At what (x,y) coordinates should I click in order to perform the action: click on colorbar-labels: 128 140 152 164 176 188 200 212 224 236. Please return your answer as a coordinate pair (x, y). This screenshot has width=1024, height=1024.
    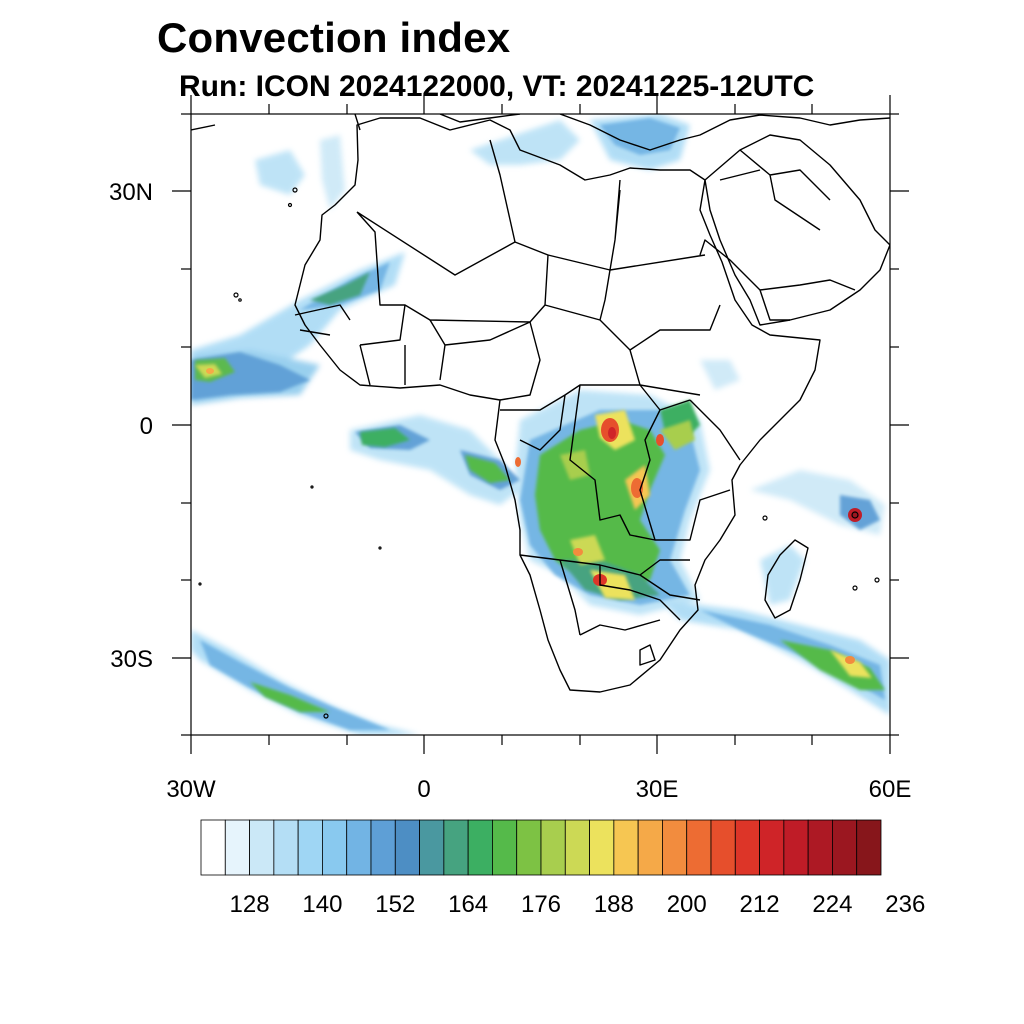
    Looking at the image, I should click on (578, 904).